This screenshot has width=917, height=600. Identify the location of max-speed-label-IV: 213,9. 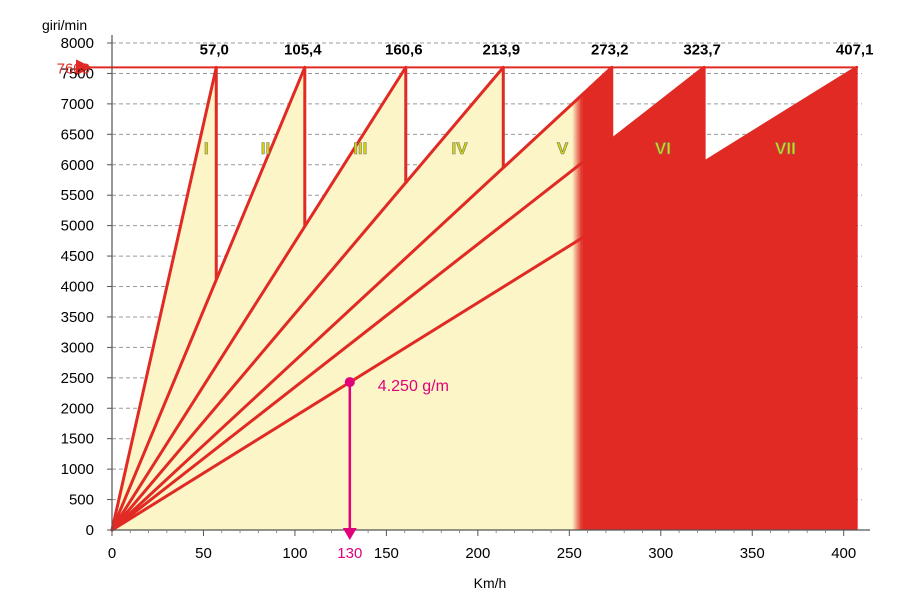
(502, 49).